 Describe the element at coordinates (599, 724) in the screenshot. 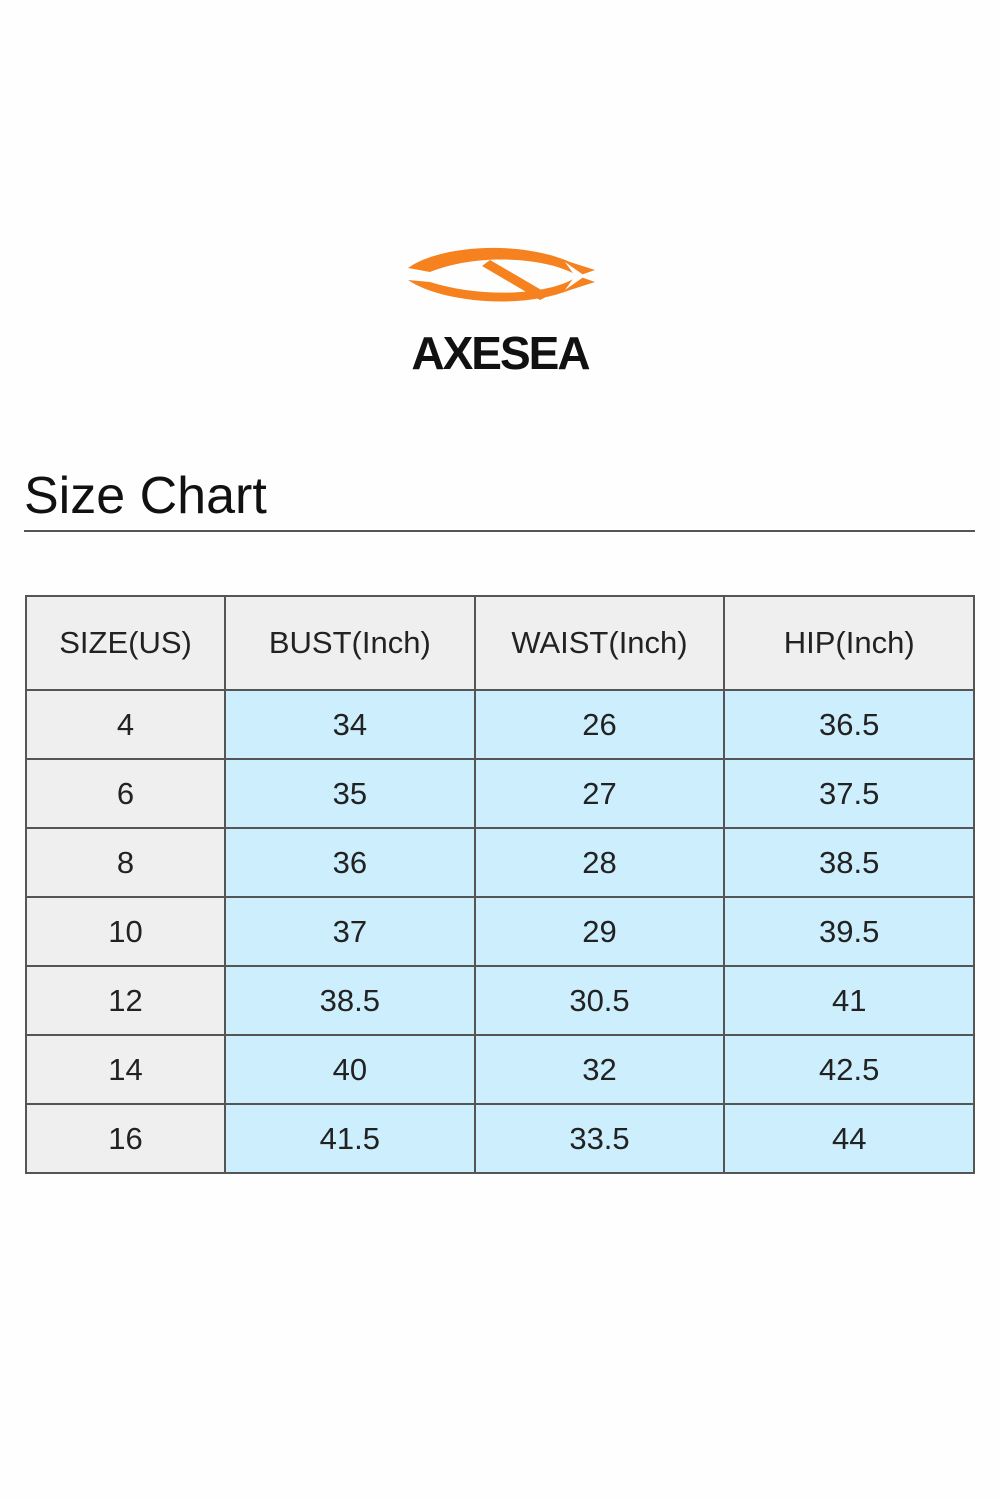

I see `measure-cell: 26` at that location.